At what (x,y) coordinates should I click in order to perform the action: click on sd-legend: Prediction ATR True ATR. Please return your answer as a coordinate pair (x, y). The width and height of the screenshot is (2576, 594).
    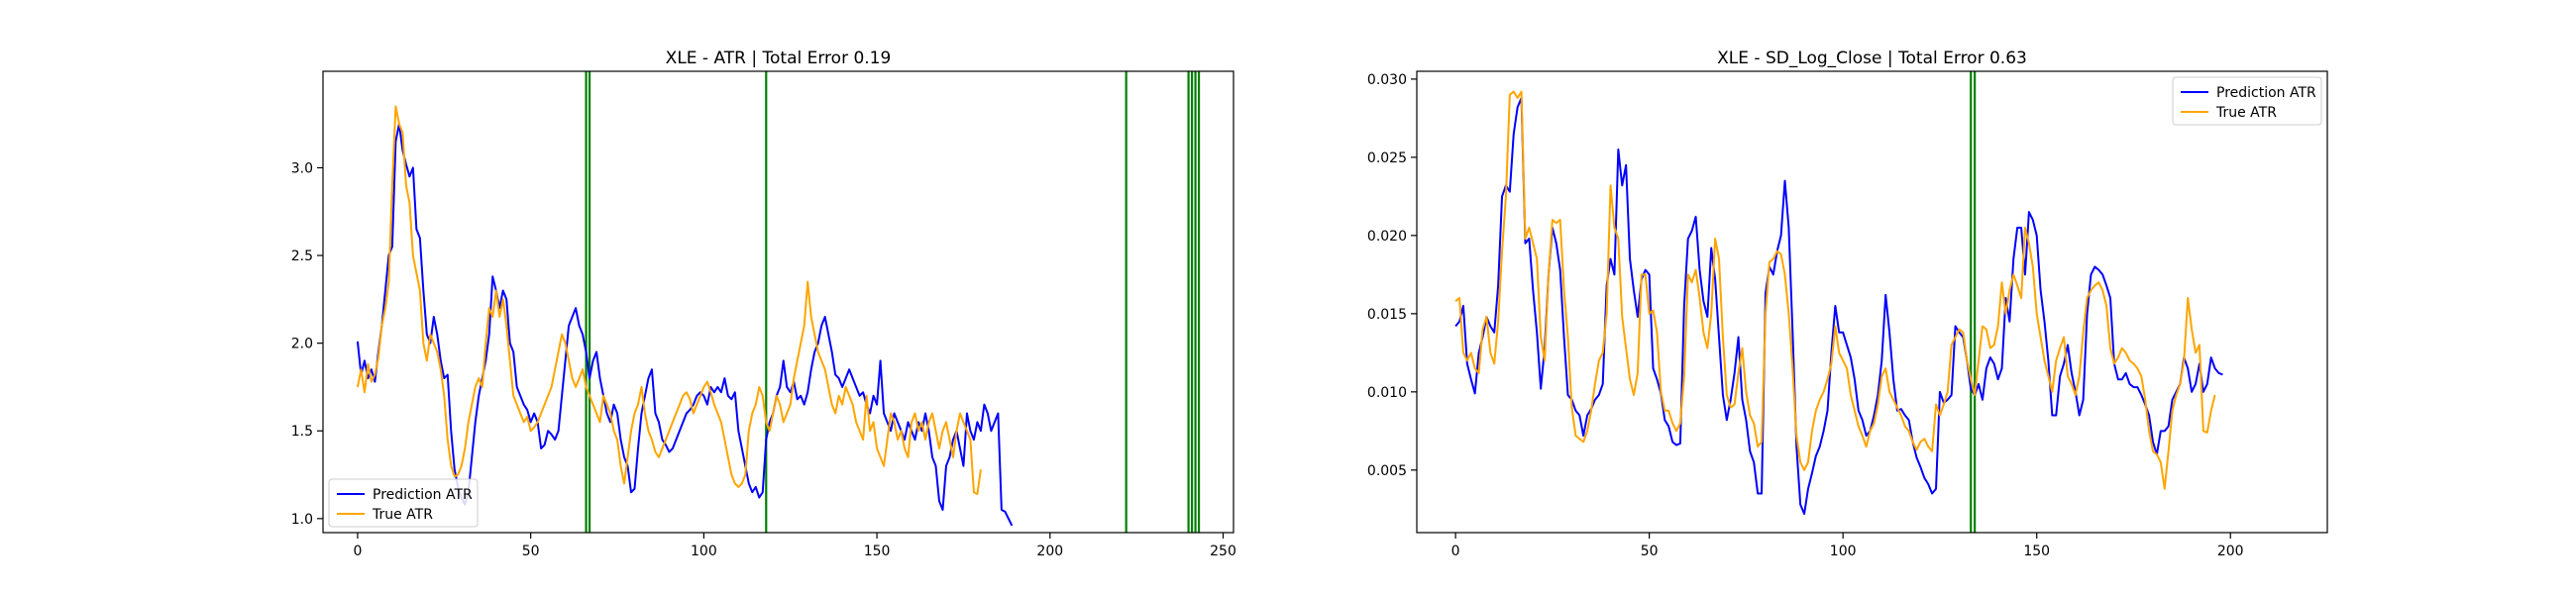
    Looking at the image, I should click on (2247, 101).